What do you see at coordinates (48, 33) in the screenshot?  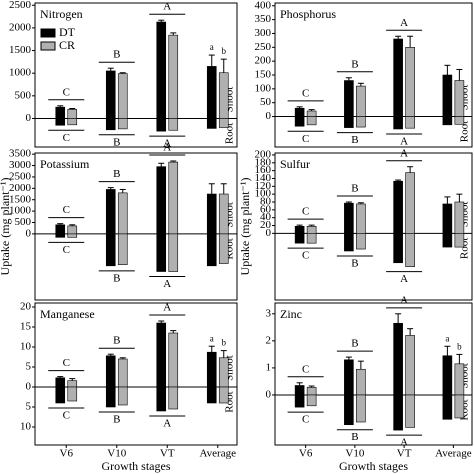 I see `legend-swatch` at bounding box center [48, 33].